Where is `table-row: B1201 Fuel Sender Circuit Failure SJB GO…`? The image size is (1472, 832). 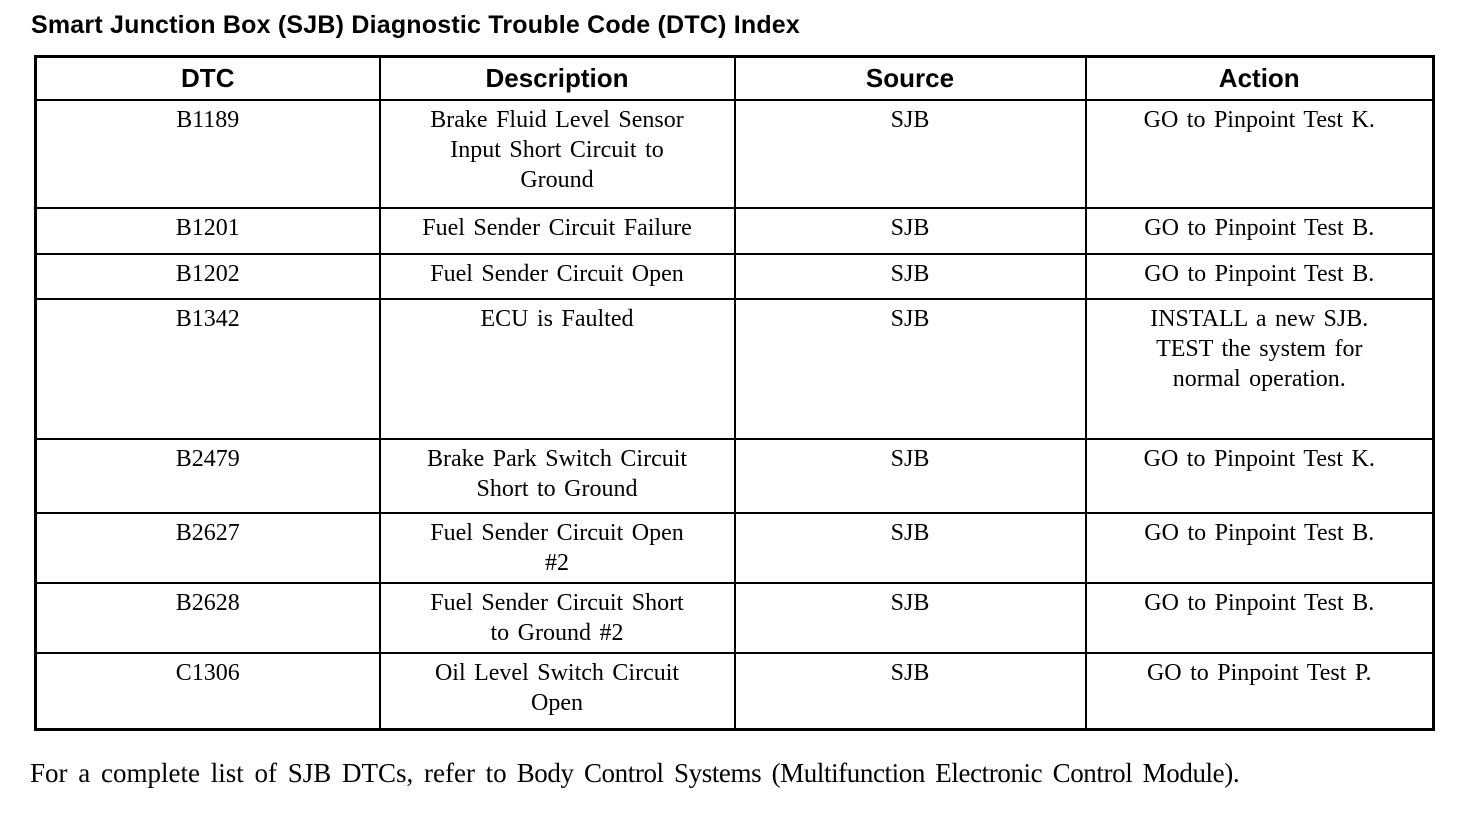 table-row: B1201 Fuel Sender Circuit Failure SJB GO… is located at coordinates (734, 231).